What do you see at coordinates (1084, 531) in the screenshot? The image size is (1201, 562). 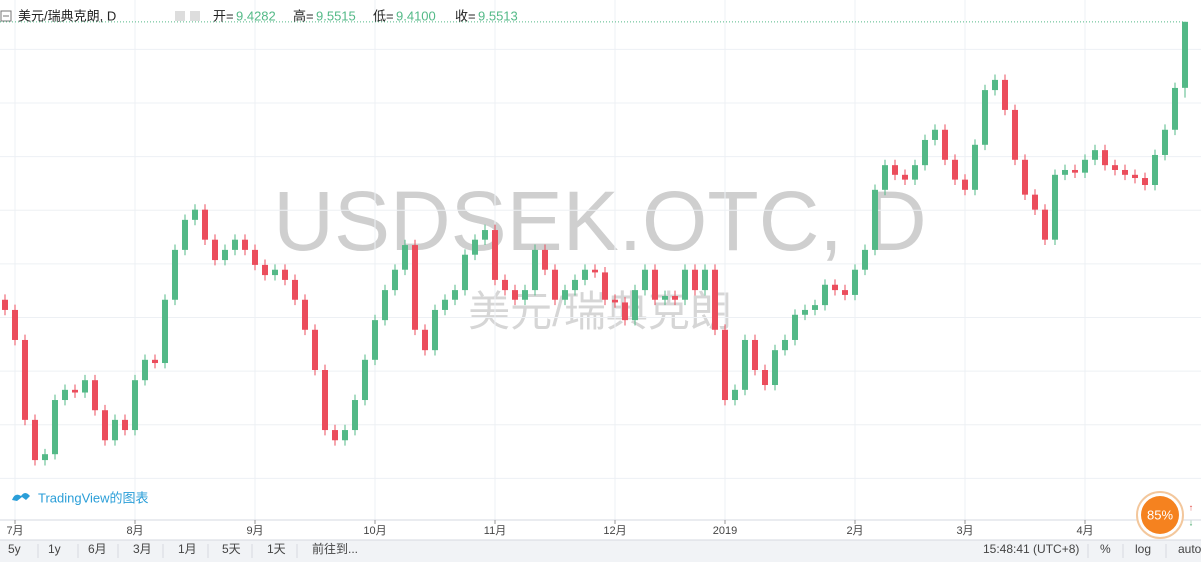 I see `x-tick-label: 4月` at bounding box center [1084, 531].